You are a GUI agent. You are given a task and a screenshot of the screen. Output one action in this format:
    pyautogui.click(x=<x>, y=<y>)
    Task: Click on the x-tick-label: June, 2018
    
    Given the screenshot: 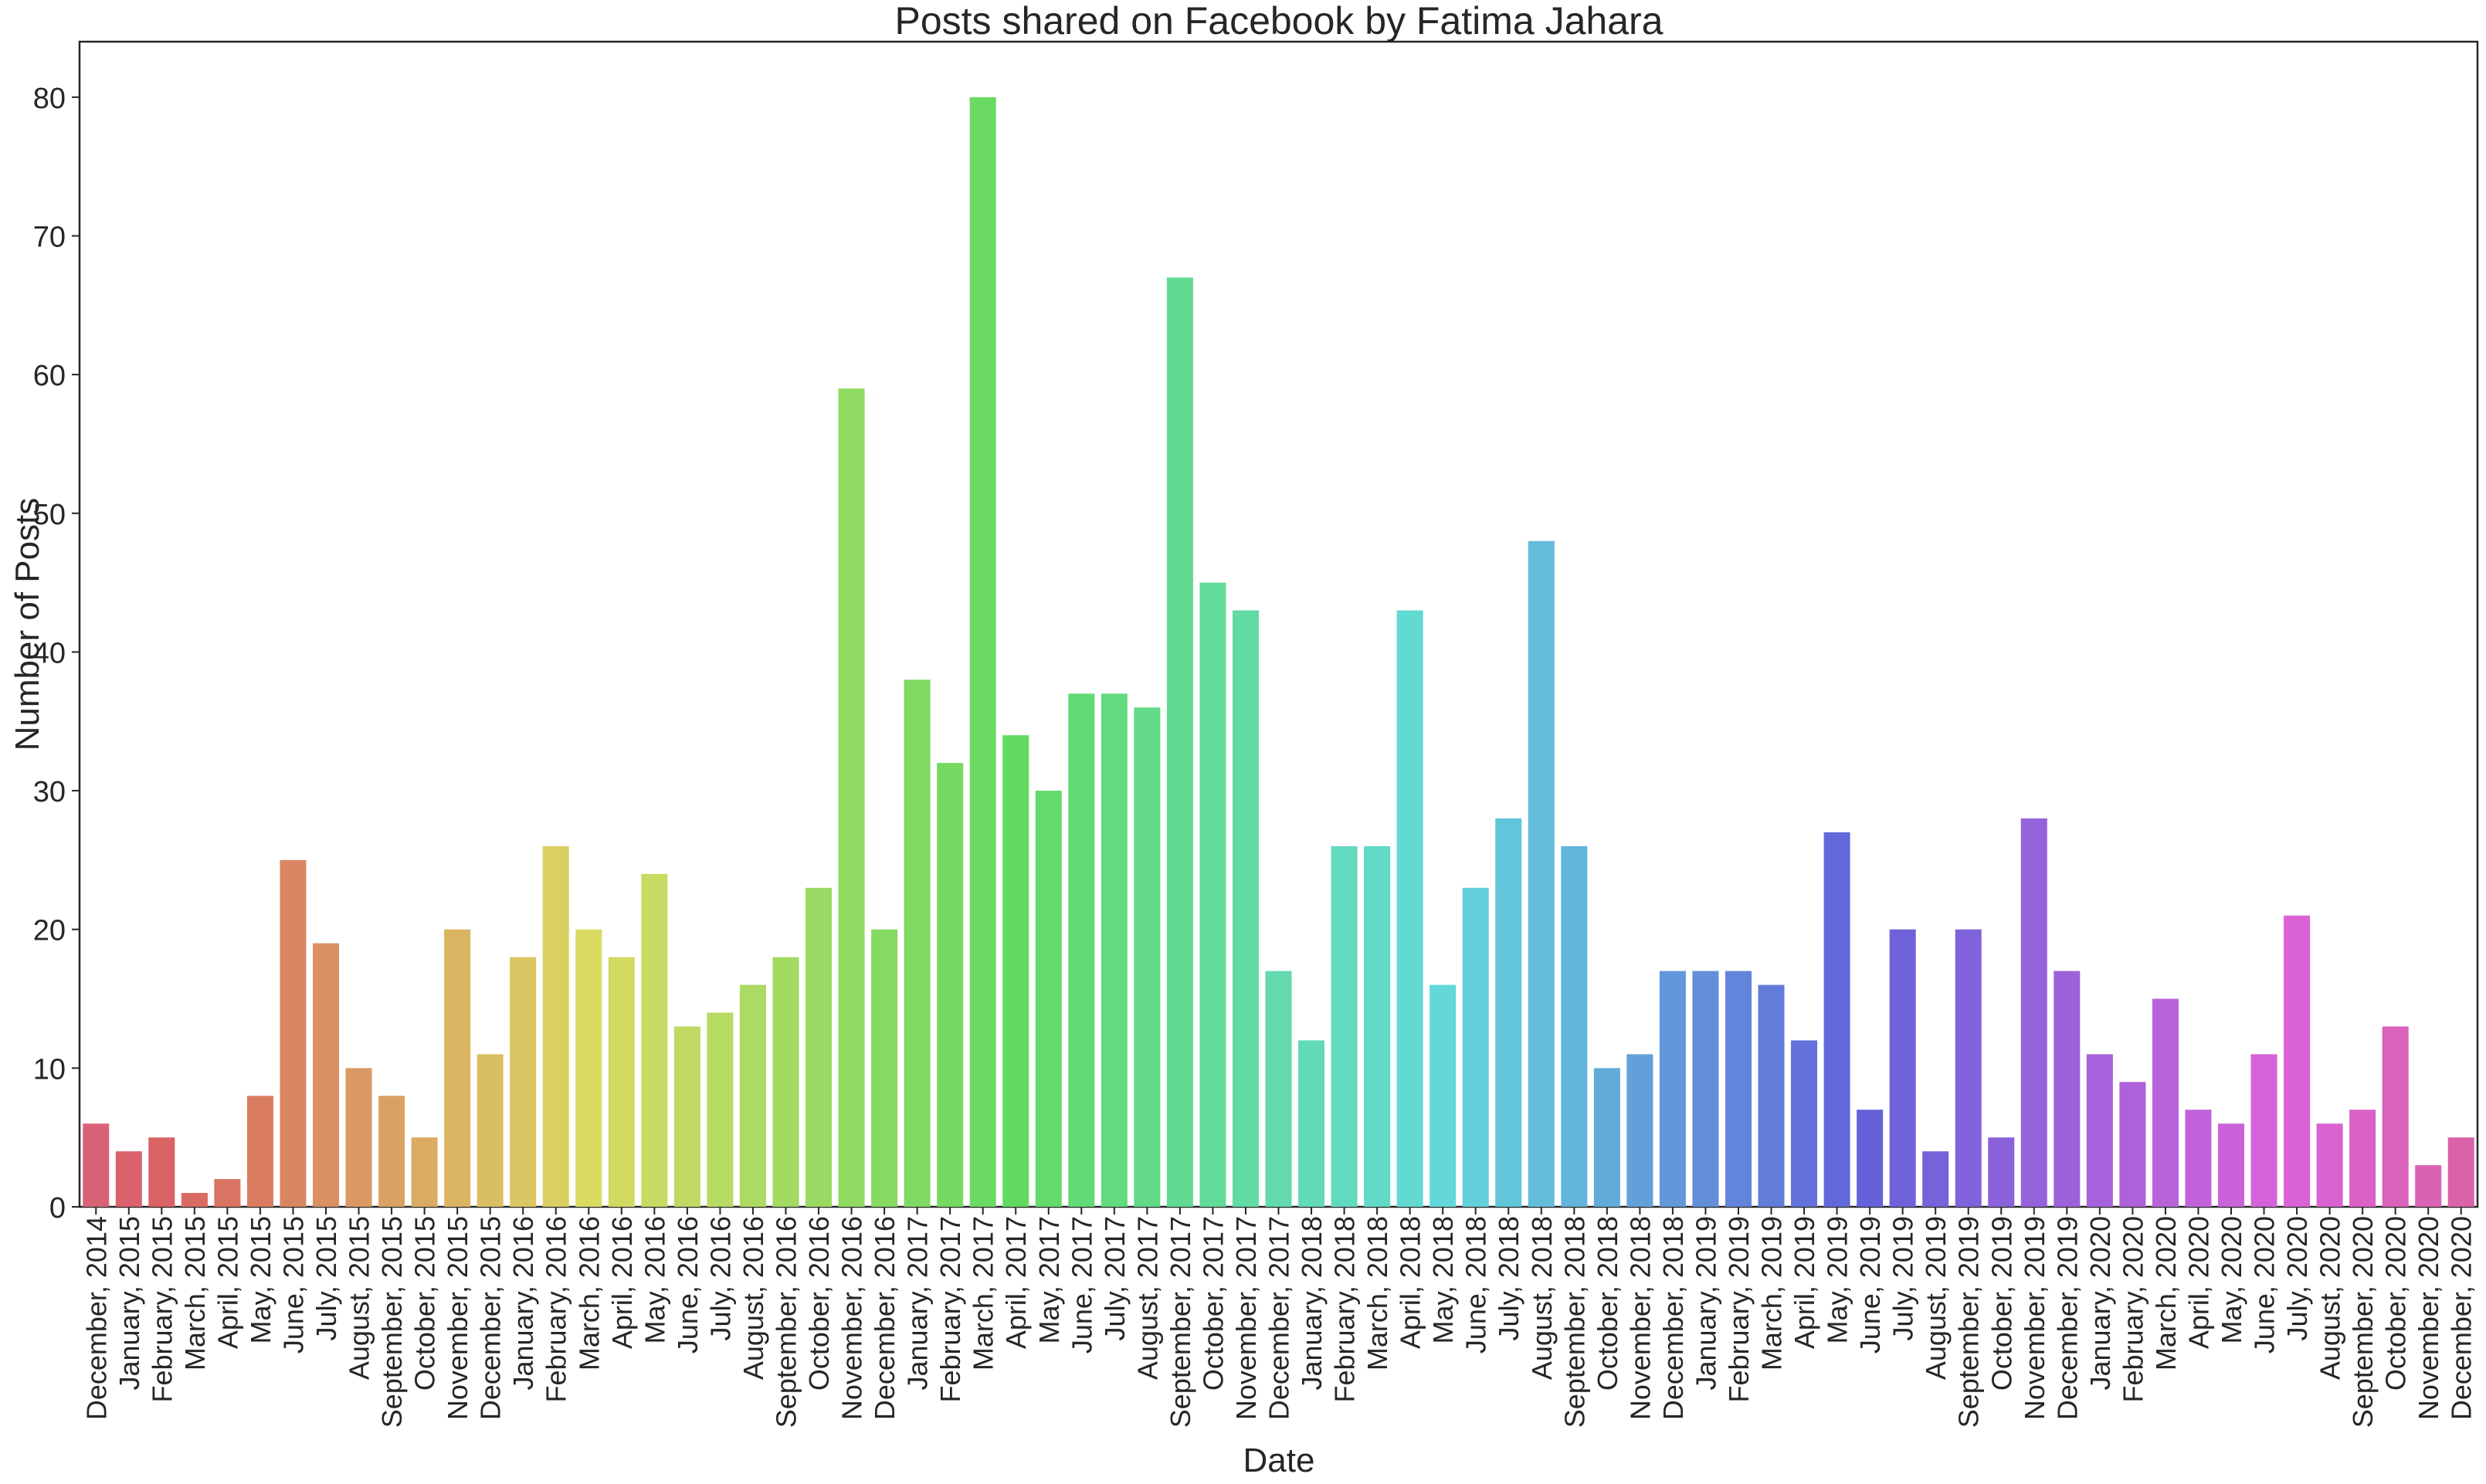 What is the action you would take?
    pyautogui.click(x=1476, y=1285)
    